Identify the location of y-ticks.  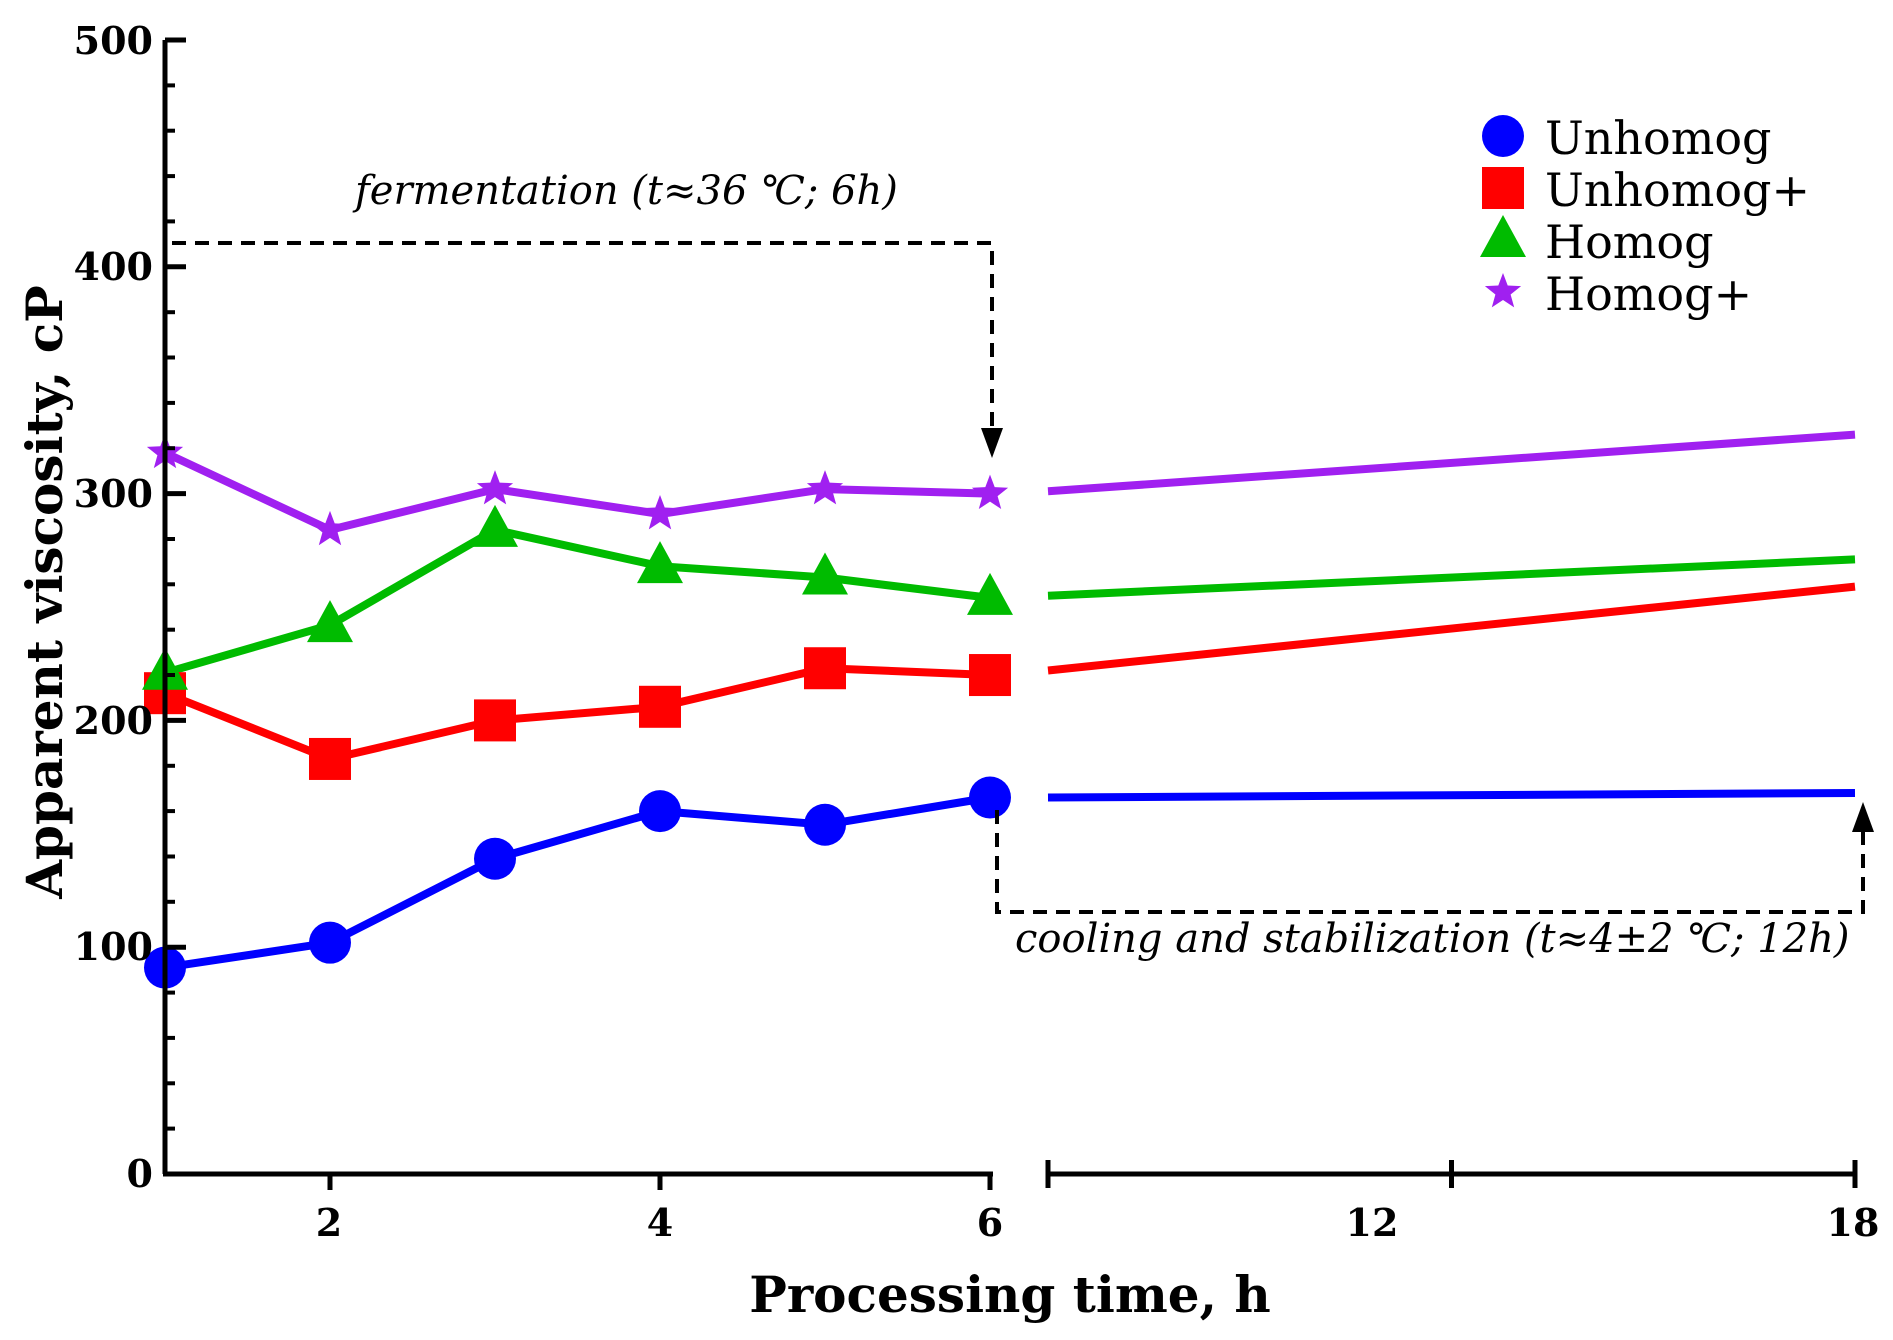
(175, 607).